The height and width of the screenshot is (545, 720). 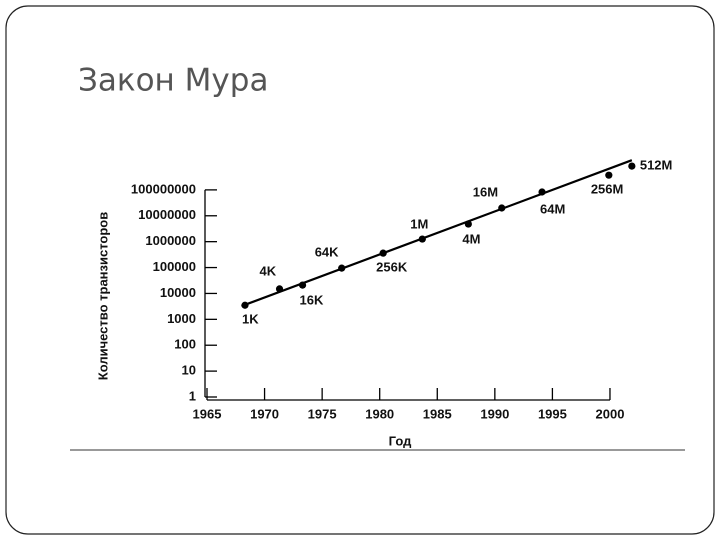 I want to click on point-label: 64M, so click(x=552, y=208).